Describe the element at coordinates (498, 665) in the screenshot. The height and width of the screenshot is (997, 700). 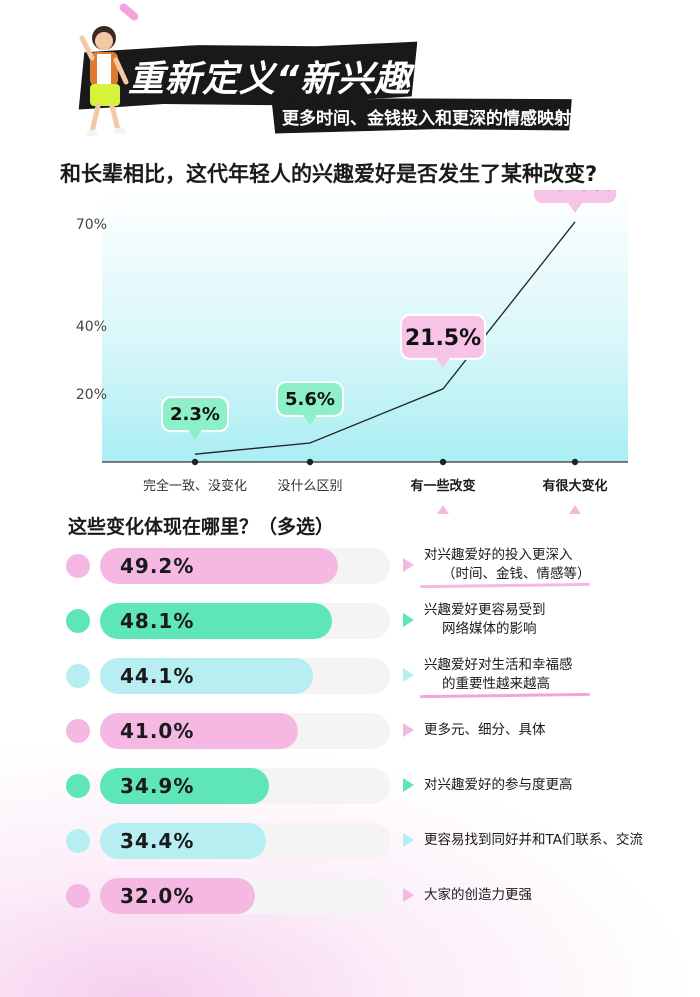
I see `description-line: 兴趣爱好对生活和幸福感` at that location.